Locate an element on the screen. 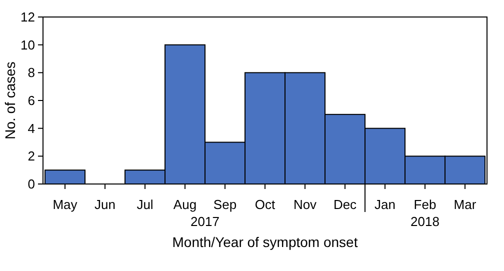 The height and width of the screenshot is (271, 504). y-tick-label: 4 is located at coordinates (31, 128).